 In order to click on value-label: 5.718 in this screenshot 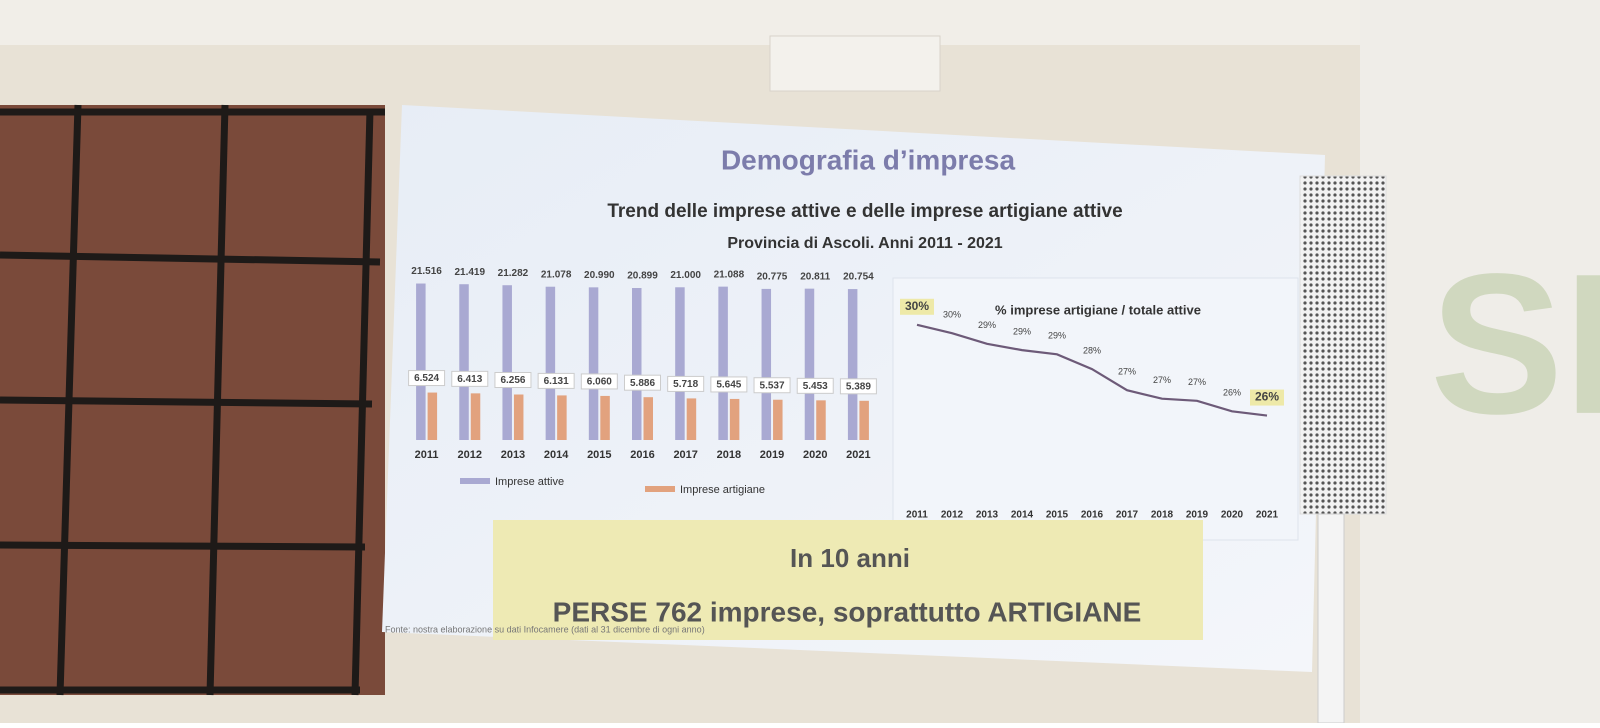, I will do `click(685, 384)`.